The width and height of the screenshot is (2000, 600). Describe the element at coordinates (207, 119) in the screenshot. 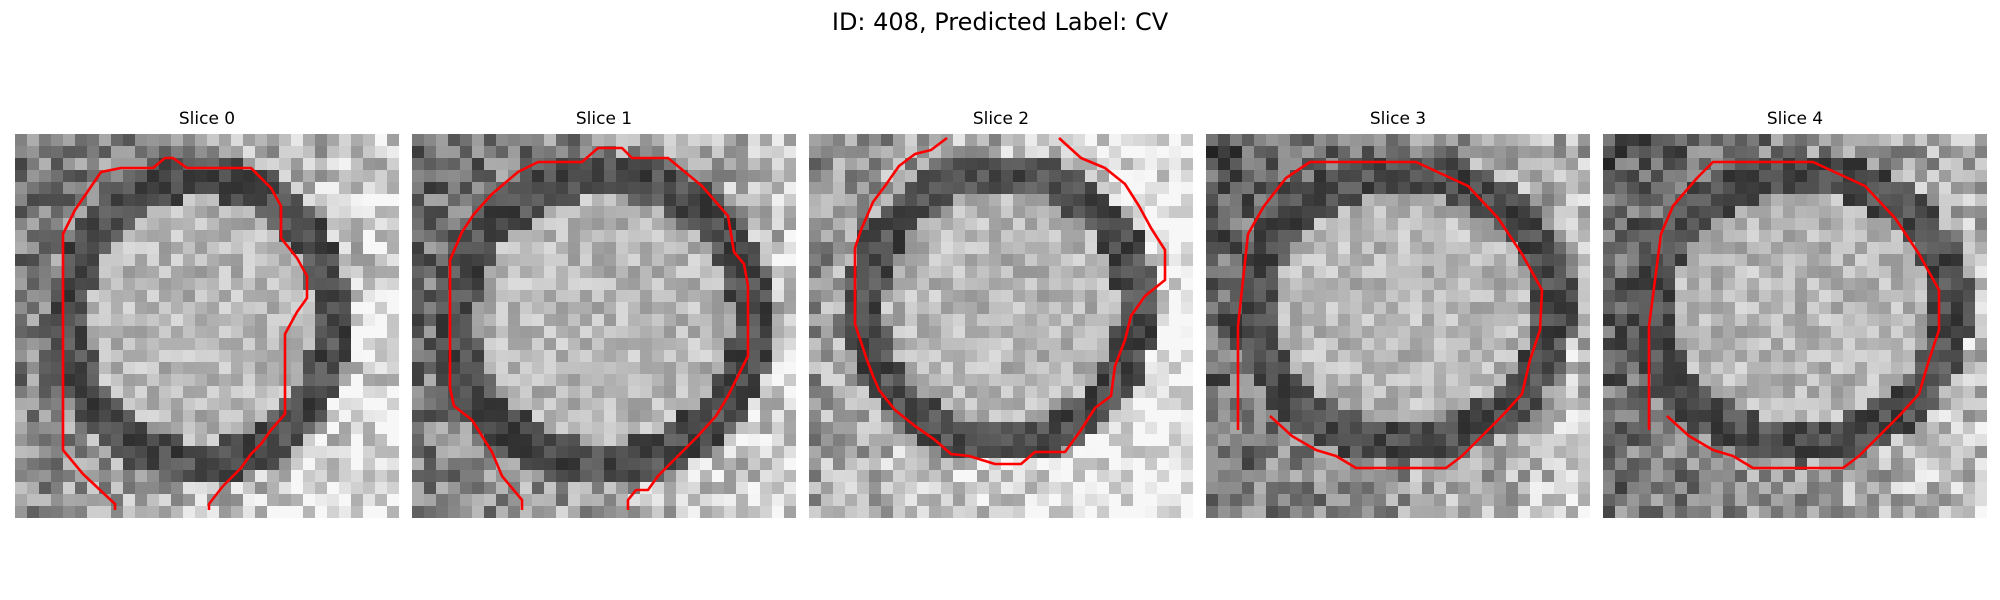

I see `slice-title-0: Slice 0` at that location.